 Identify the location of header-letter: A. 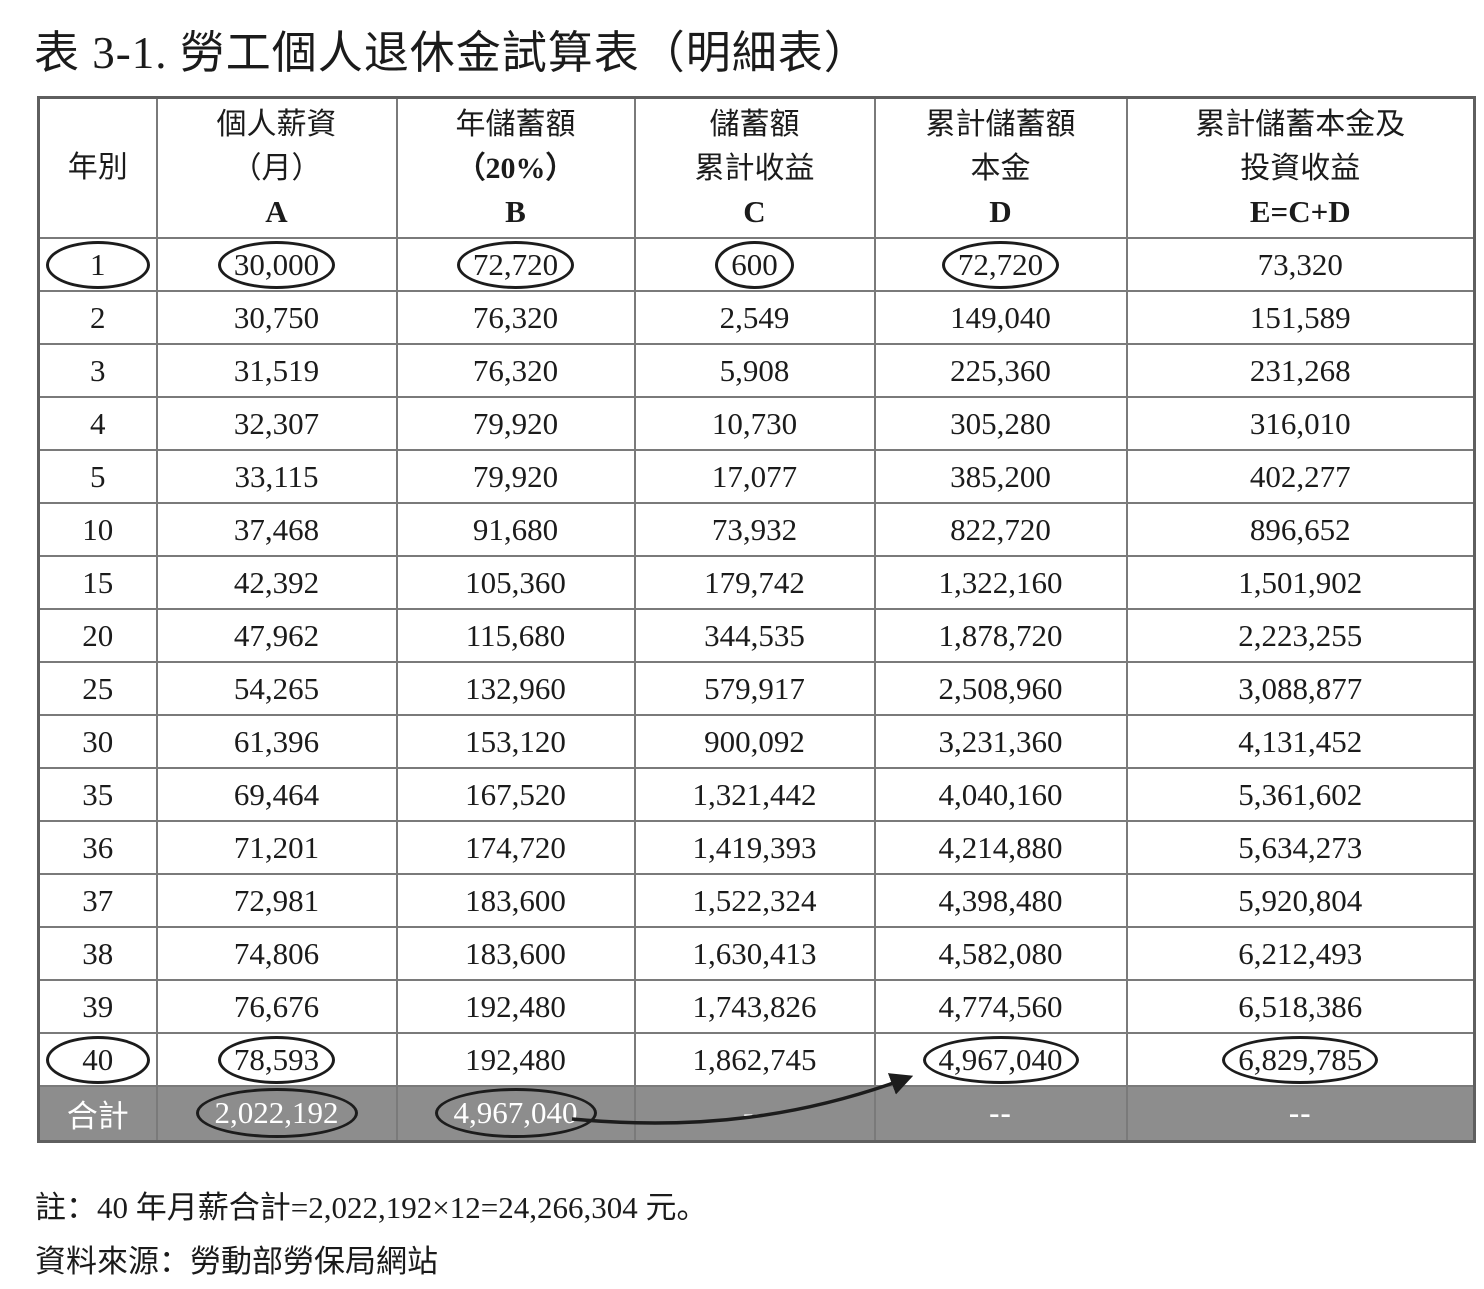
(276, 211).